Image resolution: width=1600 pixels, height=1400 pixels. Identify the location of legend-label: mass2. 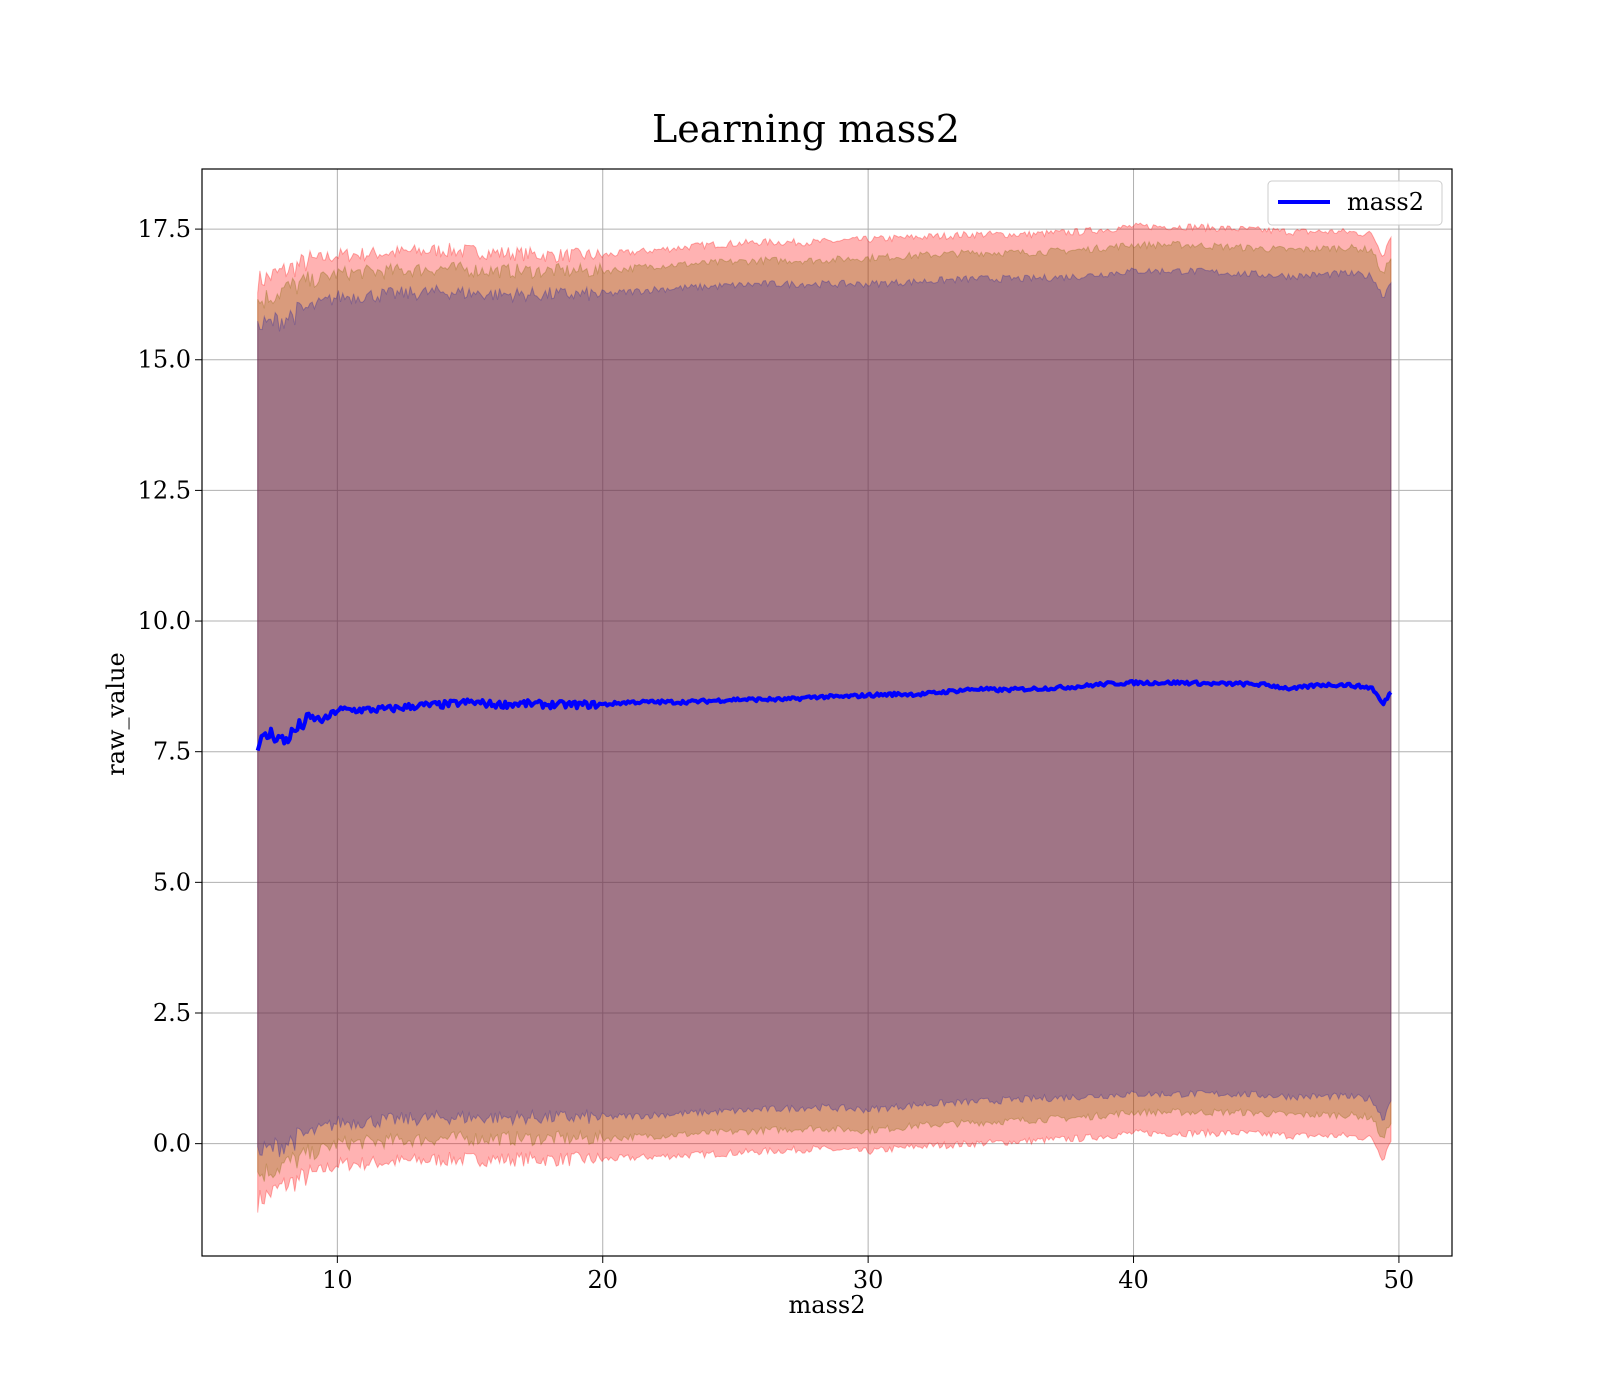
(1385, 202).